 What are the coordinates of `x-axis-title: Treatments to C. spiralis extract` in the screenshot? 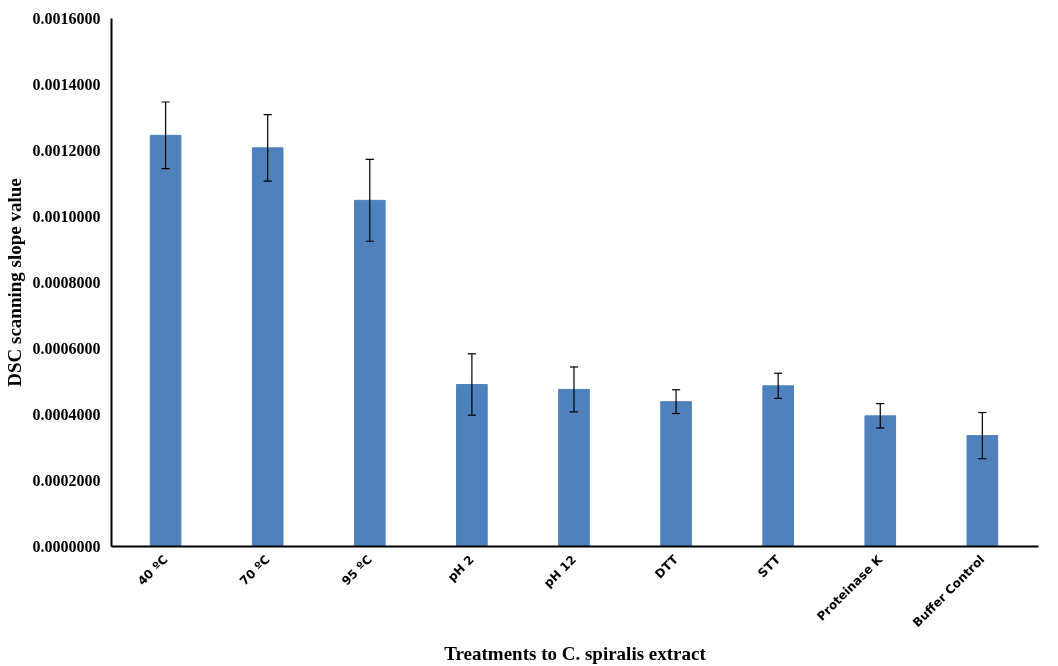 It's located at (575, 653).